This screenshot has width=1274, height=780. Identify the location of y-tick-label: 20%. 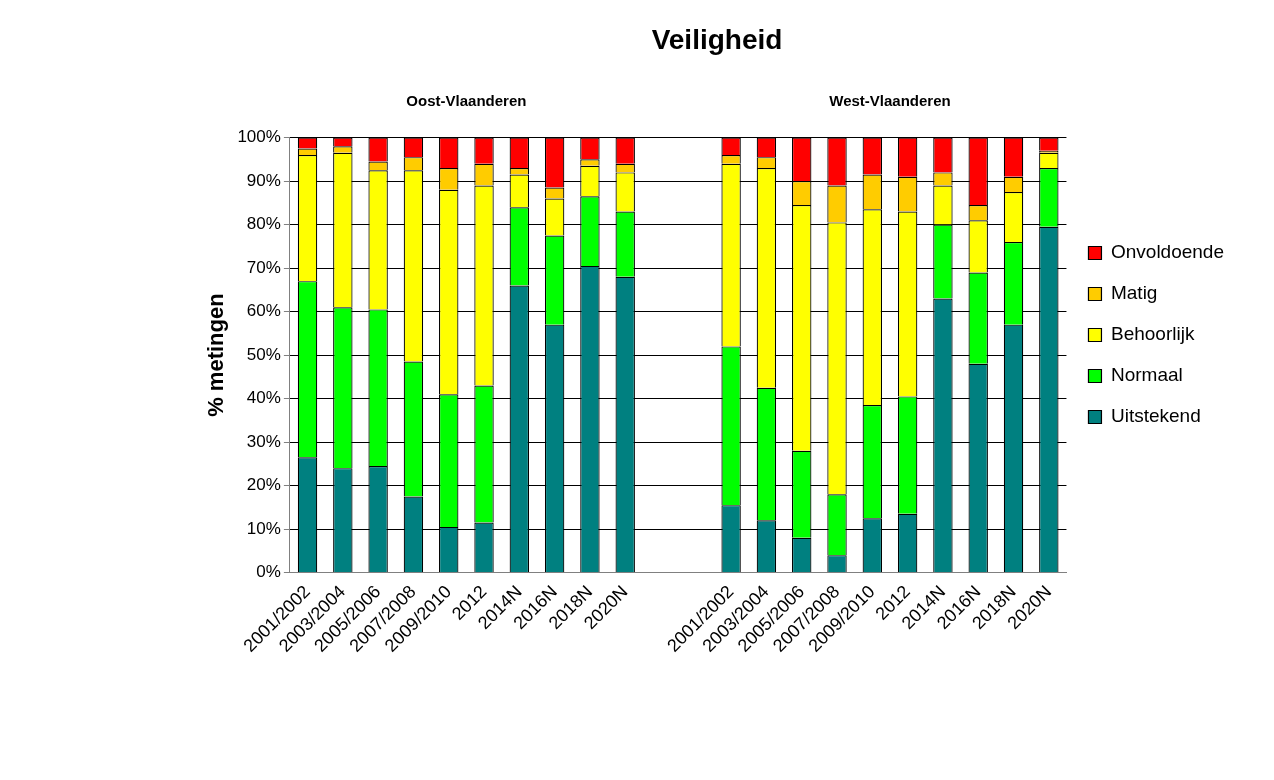
(263, 485).